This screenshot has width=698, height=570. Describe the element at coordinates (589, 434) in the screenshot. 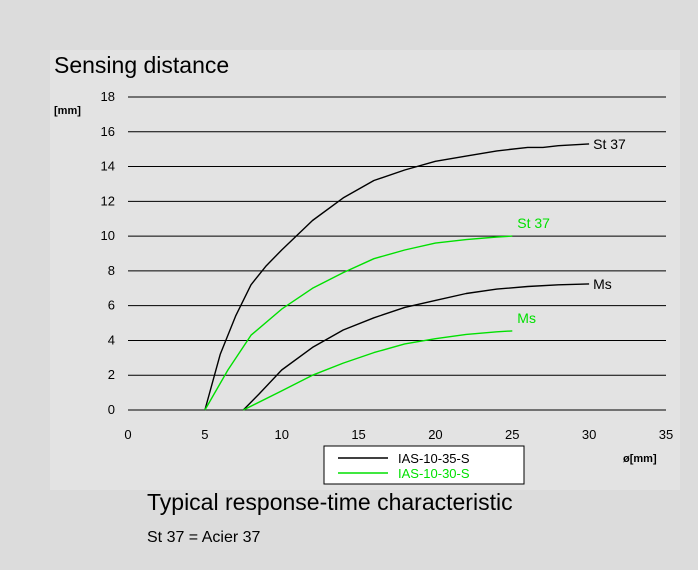

I see `x-tick-label-6: 30` at that location.